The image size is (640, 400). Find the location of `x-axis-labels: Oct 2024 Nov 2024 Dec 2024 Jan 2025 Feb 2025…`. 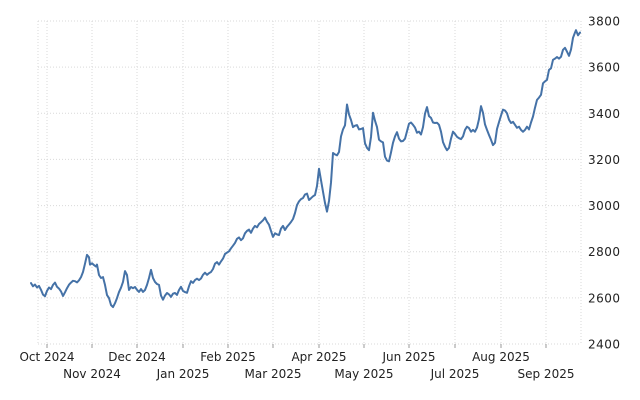

x-axis-labels: Oct 2024 Nov 2024 Dec 2024 Jan 2025 Feb 2025… is located at coordinates (296, 365).